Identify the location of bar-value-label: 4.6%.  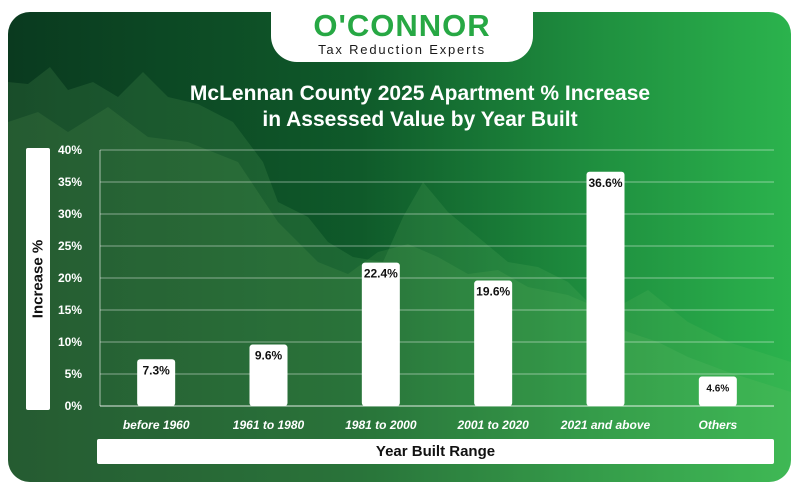
(717, 389).